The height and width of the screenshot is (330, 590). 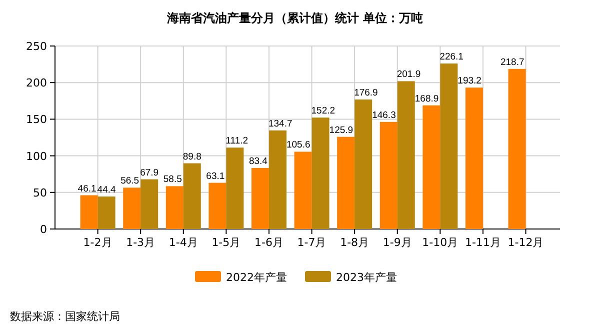 What do you see at coordinates (408, 74) in the screenshot?
I see `data-label: 201.9` at bounding box center [408, 74].